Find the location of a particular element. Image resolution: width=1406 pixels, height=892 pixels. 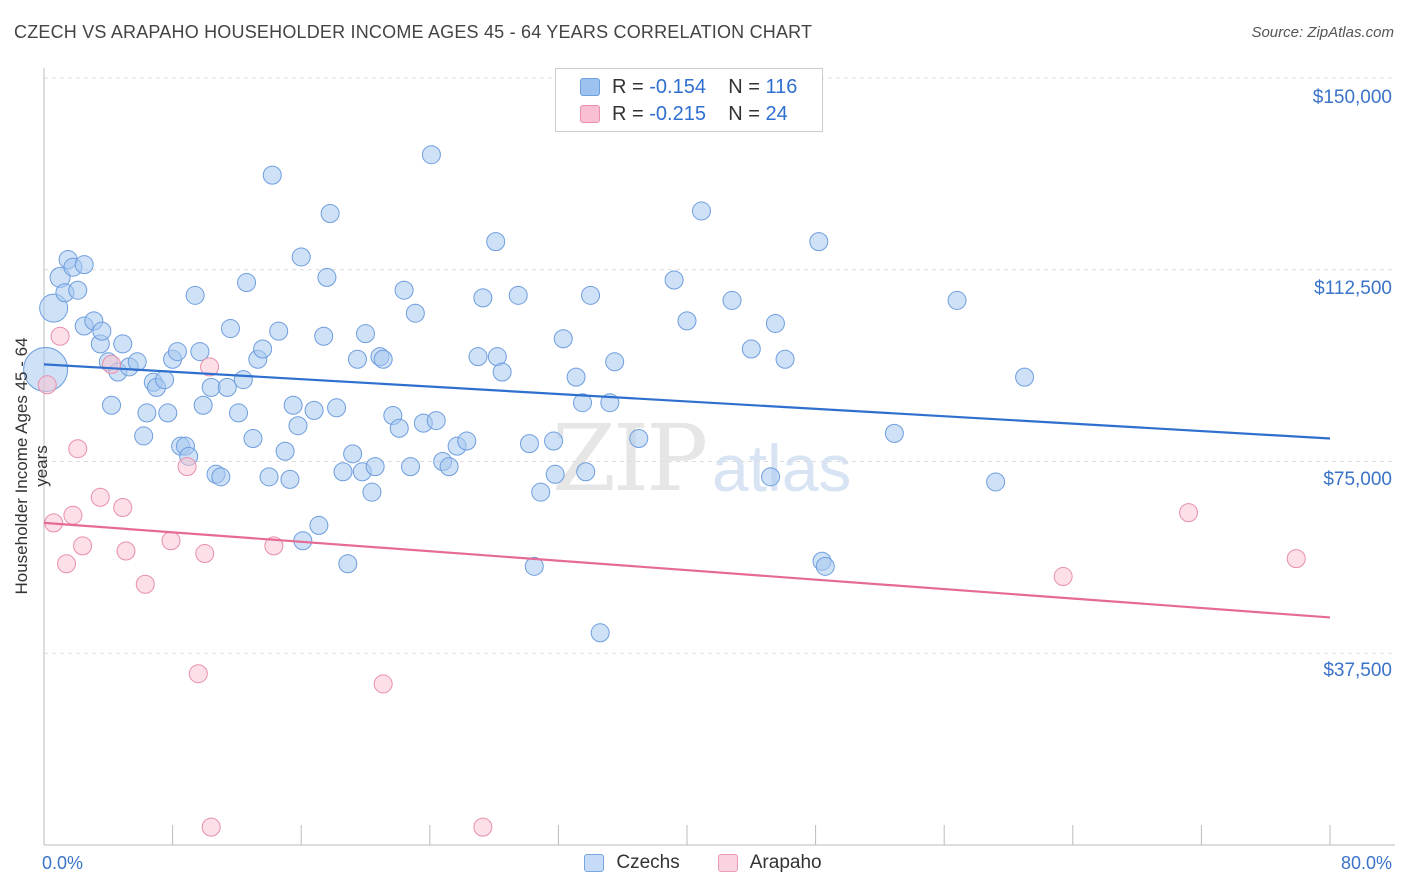

stats-legend: R = -0.154 N = 116 R = -0.215 N = 24 is located at coordinates (689, 100).